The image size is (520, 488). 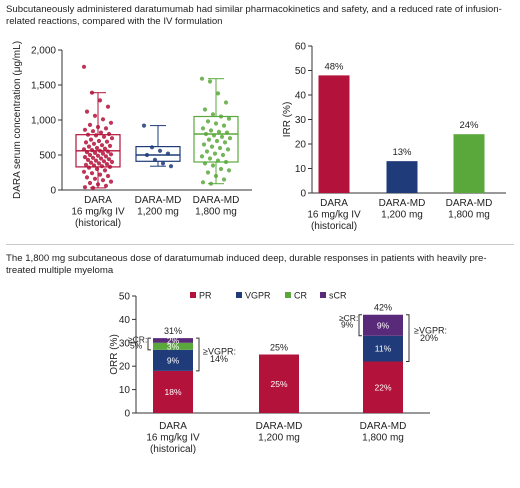 I want to click on y-tick-label: 60, so click(x=301, y=47).